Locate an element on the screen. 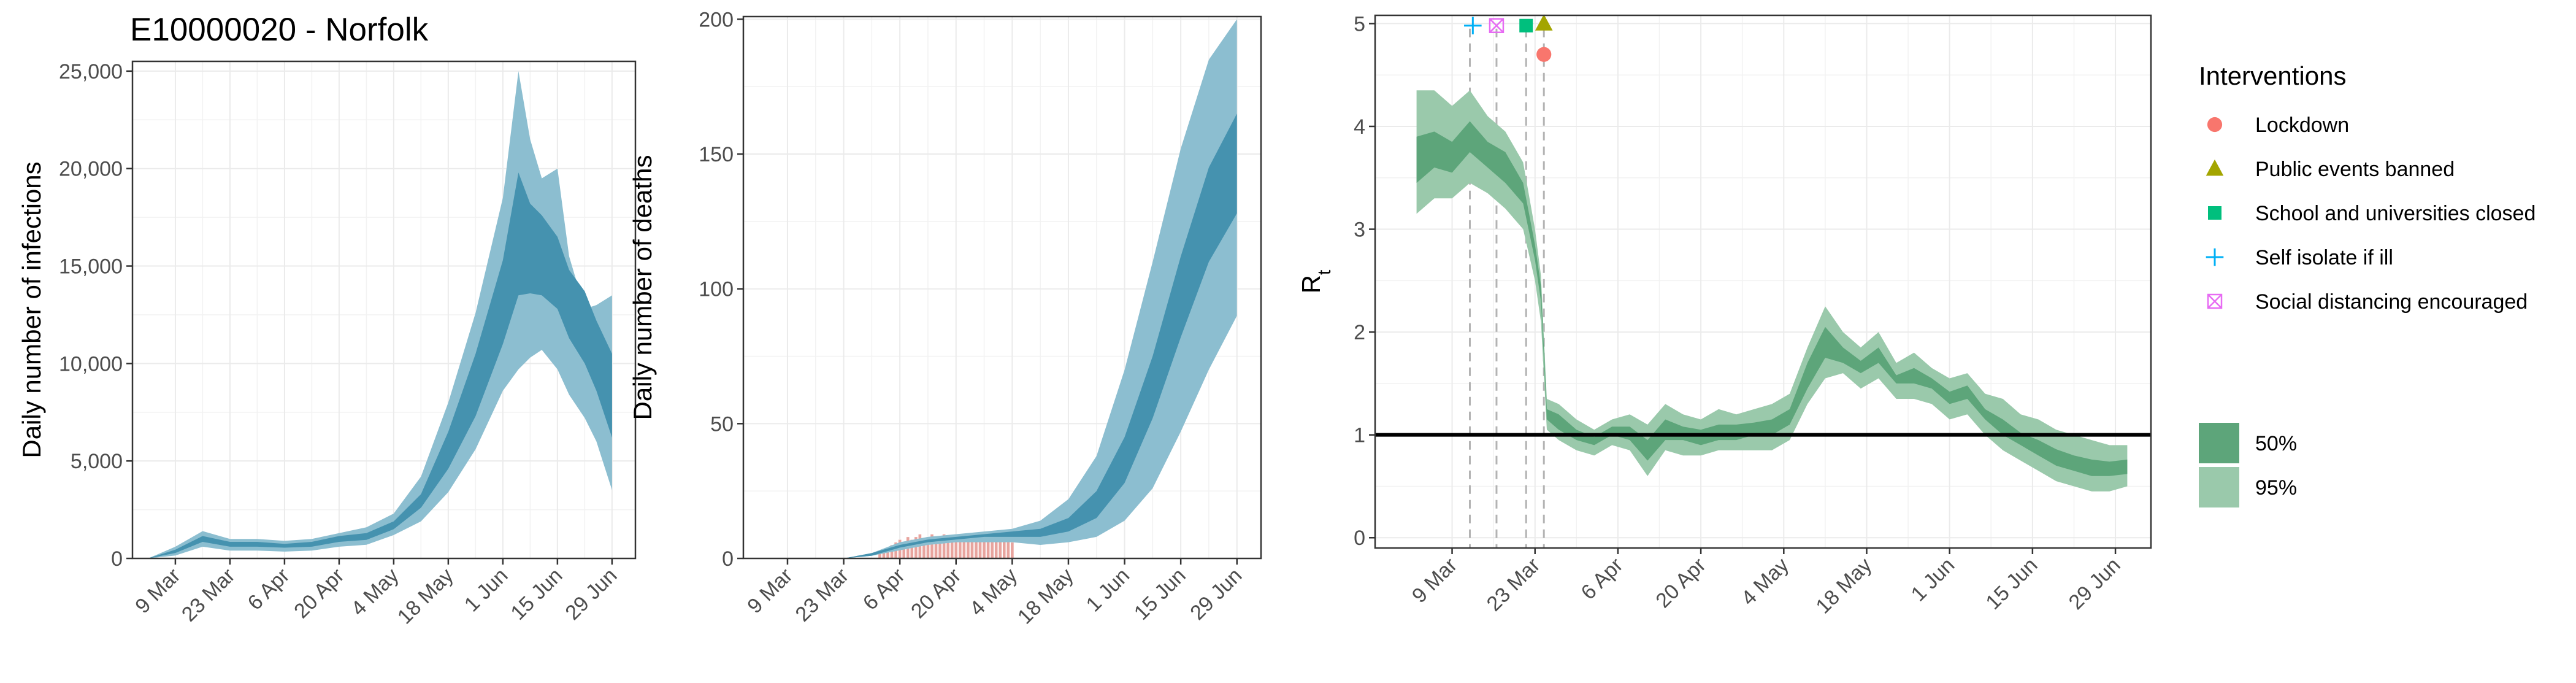 This screenshot has height=683, width=2576. y-axis-title-text: R is located at coordinates (1311, 284).